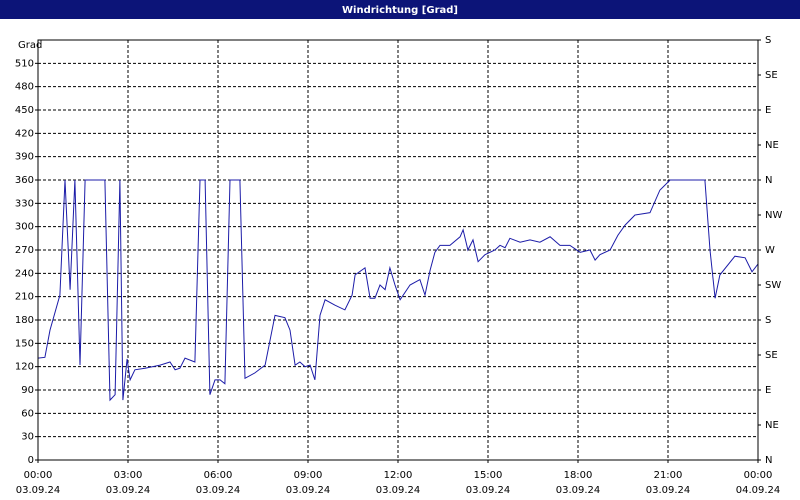 The width and height of the screenshot is (800, 500). I want to click on y-tick-label: 270, so click(24, 250).